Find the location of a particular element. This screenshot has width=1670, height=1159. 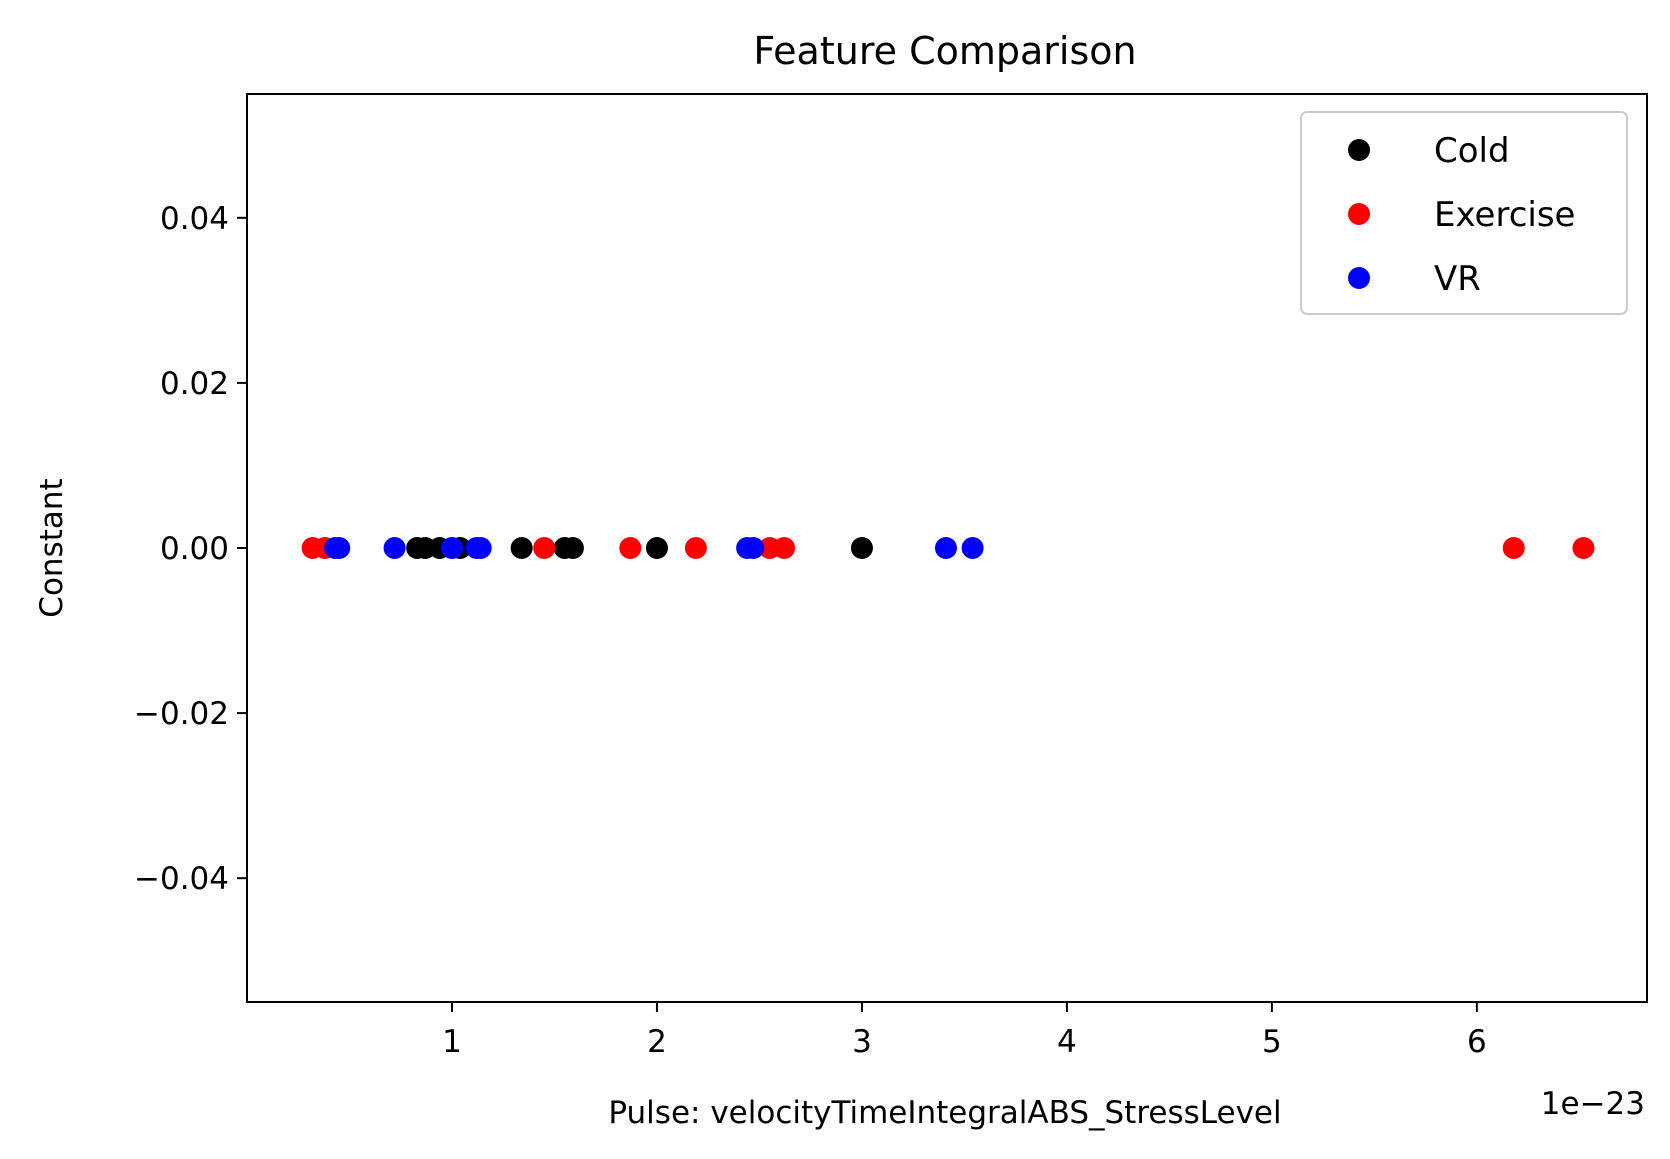

plot-area is located at coordinates (948, 548).